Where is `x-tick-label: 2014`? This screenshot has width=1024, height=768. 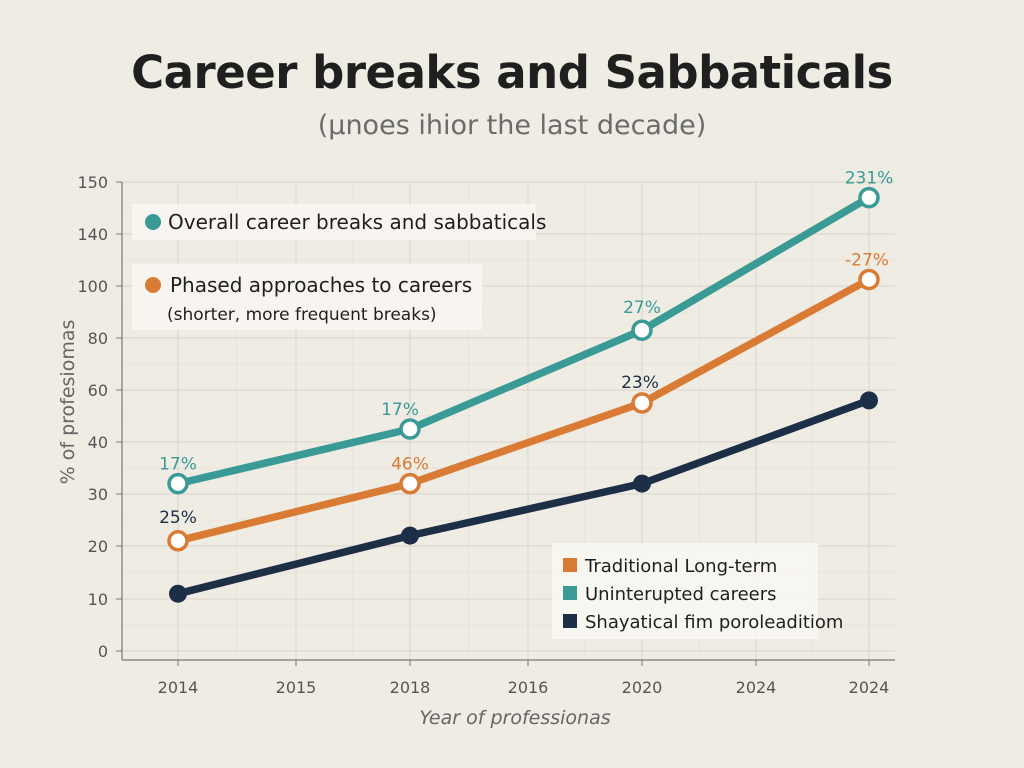
x-tick-label: 2014 is located at coordinates (178, 687).